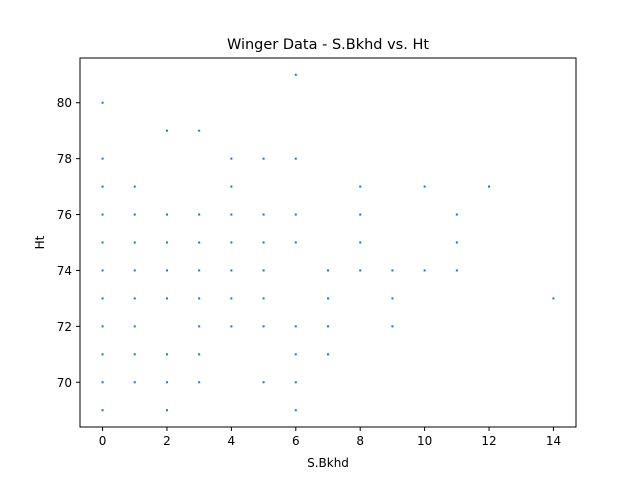 This screenshot has height=480, width=640. What do you see at coordinates (553, 441) in the screenshot?
I see `x-tick-label: 14` at bounding box center [553, 441].